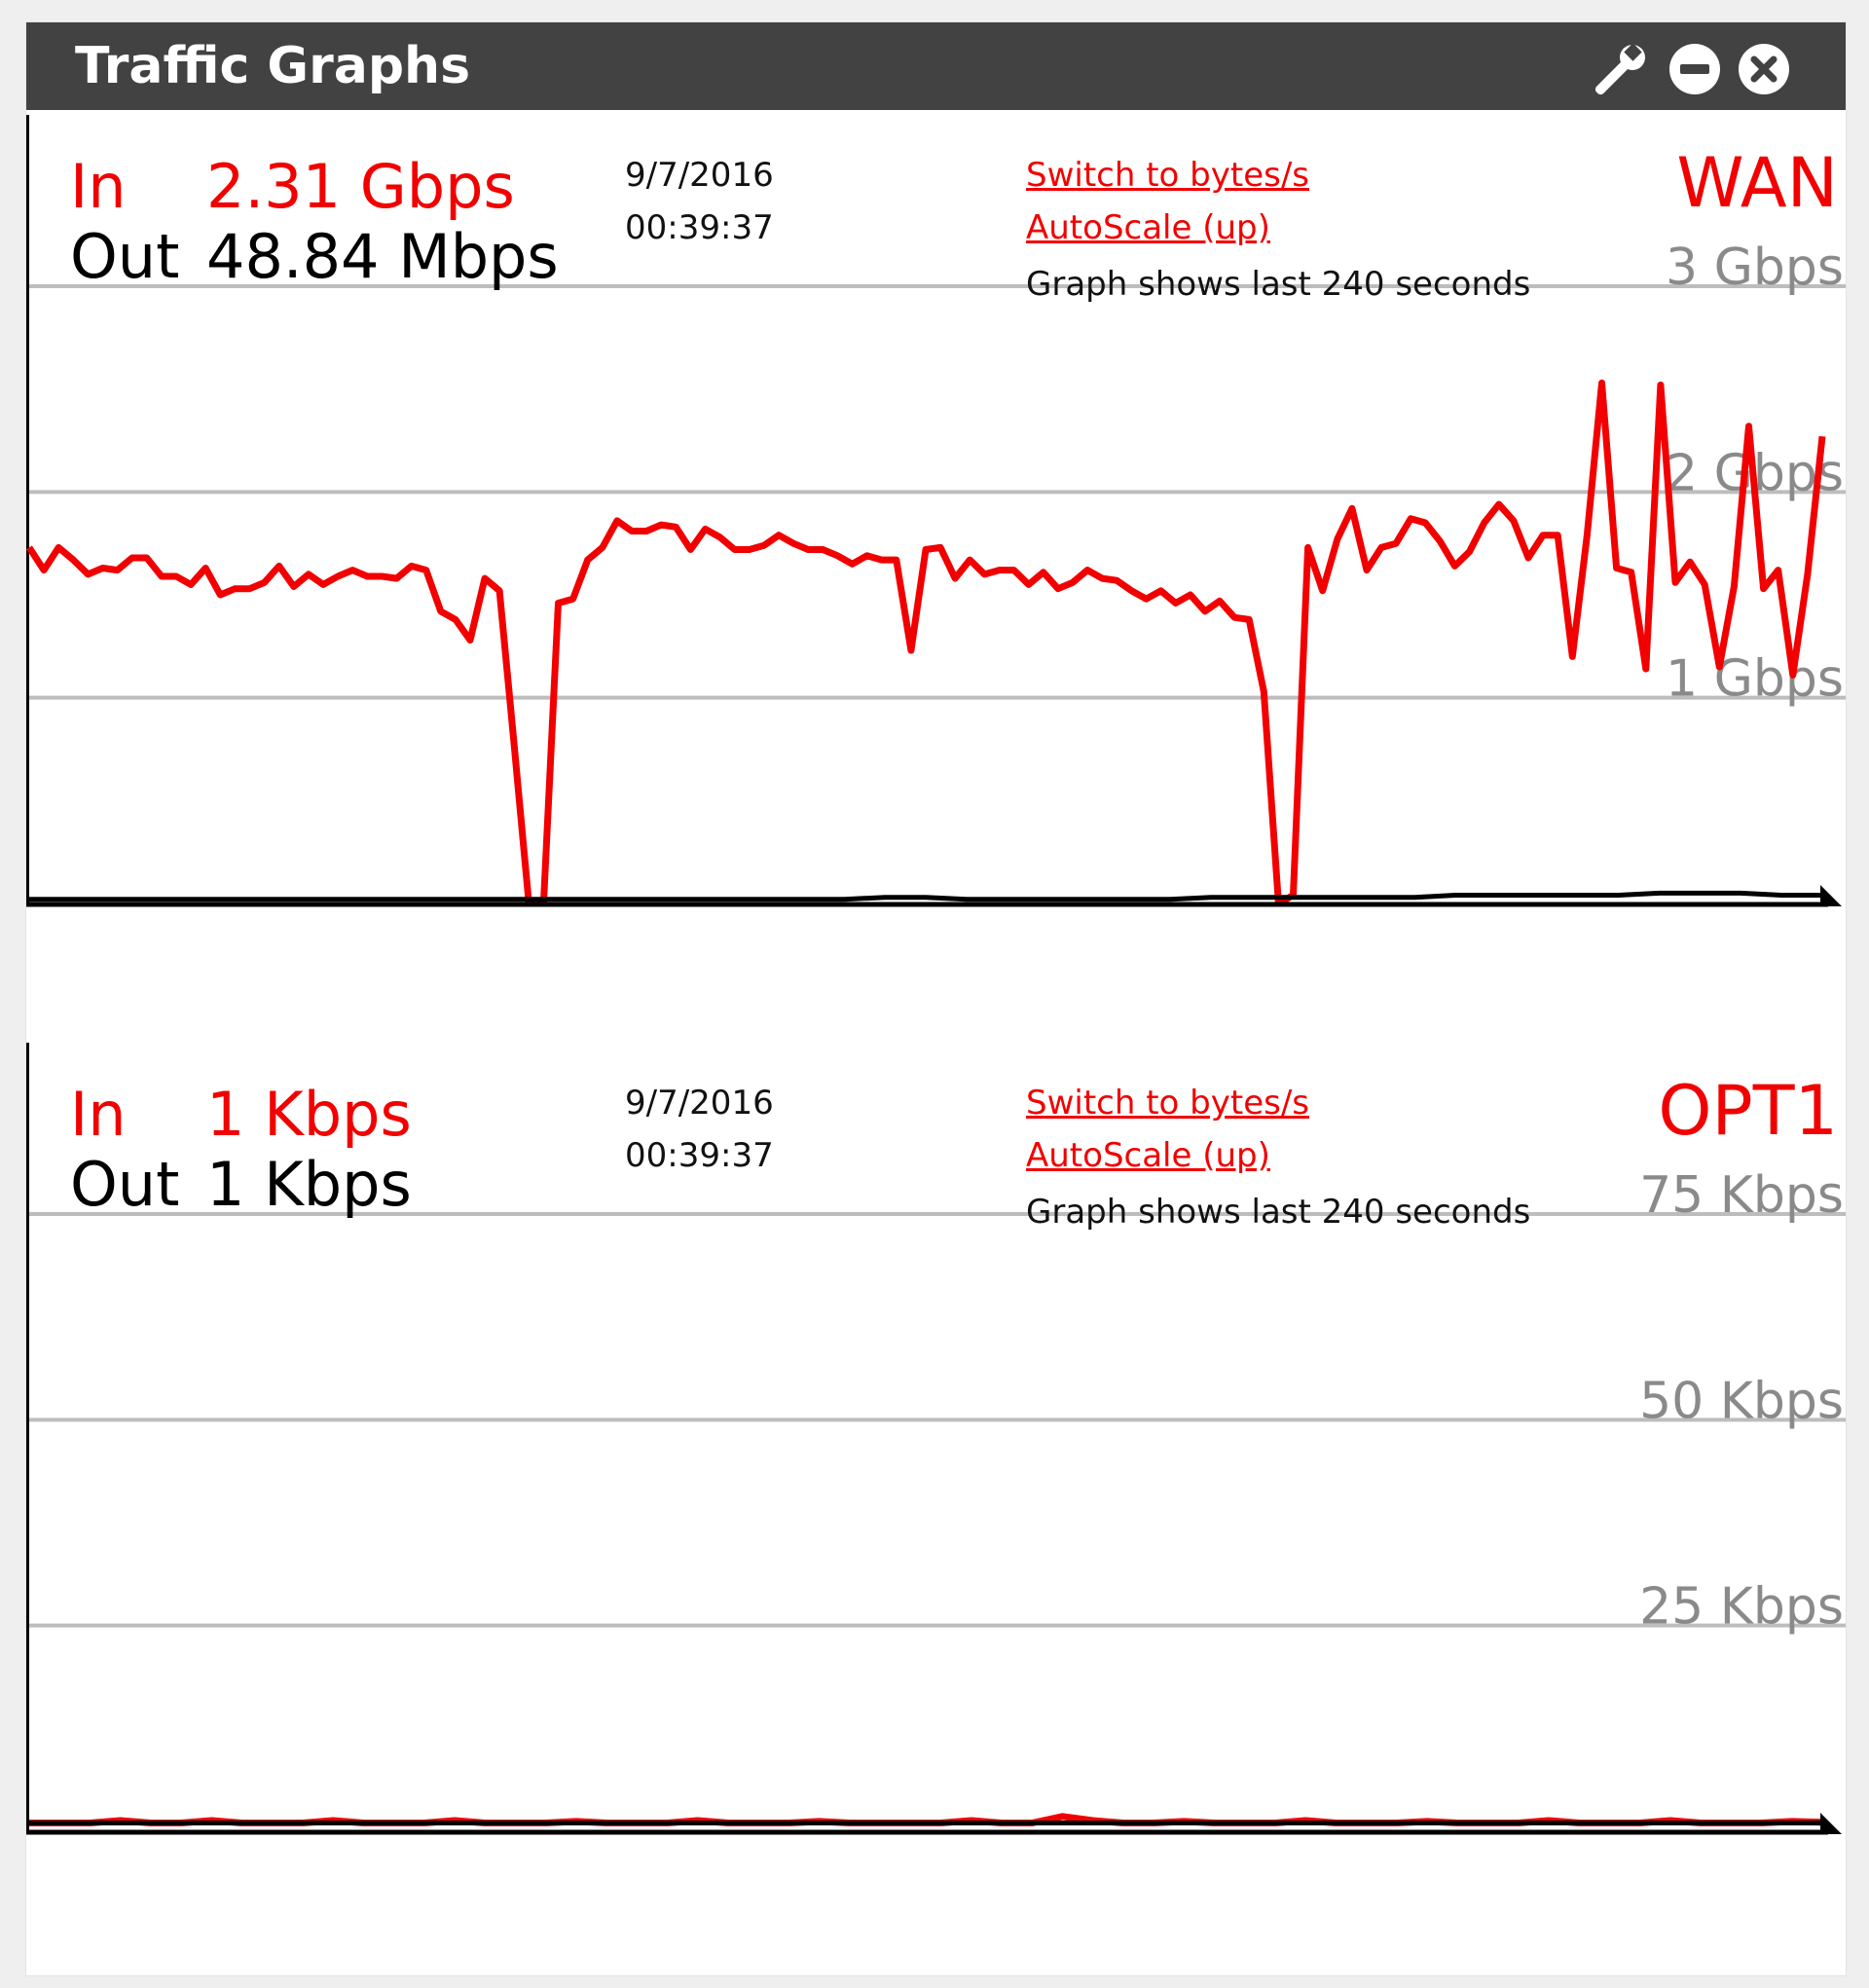  I want to click on grid-label: 3 Gbps, so click(1755, 268).